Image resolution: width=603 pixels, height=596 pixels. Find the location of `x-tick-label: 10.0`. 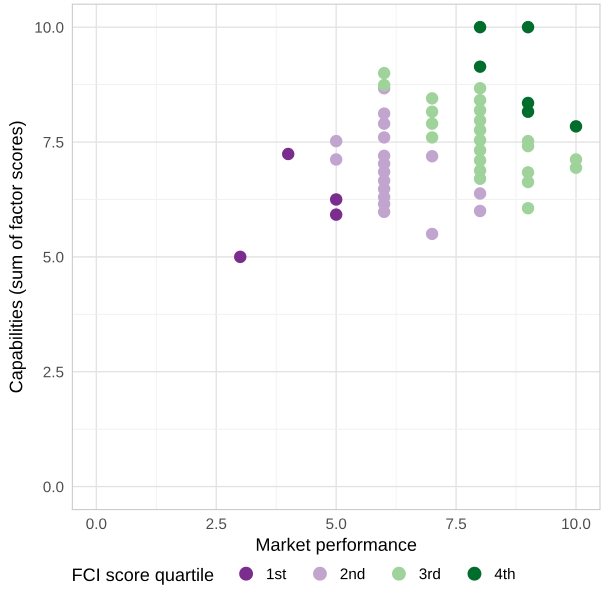

x-tick-label: 10.0 is located at coordinates (576, 524).